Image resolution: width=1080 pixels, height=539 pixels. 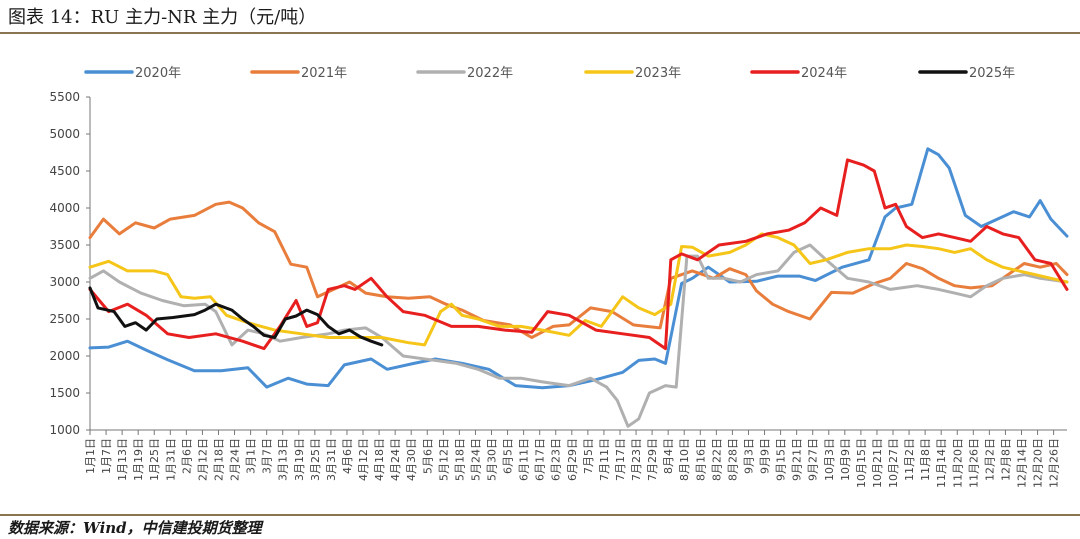 I want to click on footer-divider, so click(x=540, y=515).